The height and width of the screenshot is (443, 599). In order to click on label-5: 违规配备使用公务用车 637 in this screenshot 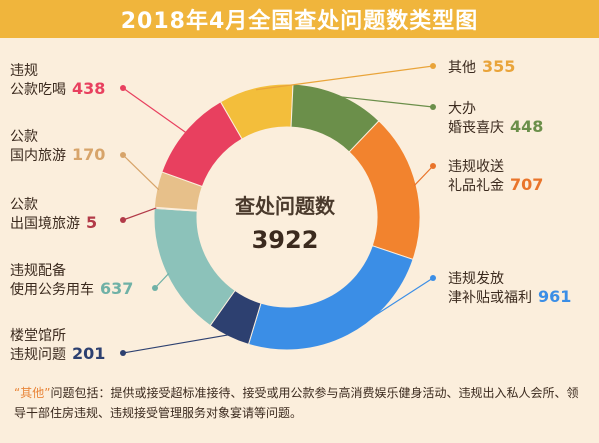, I will do `click(71, 280)`.